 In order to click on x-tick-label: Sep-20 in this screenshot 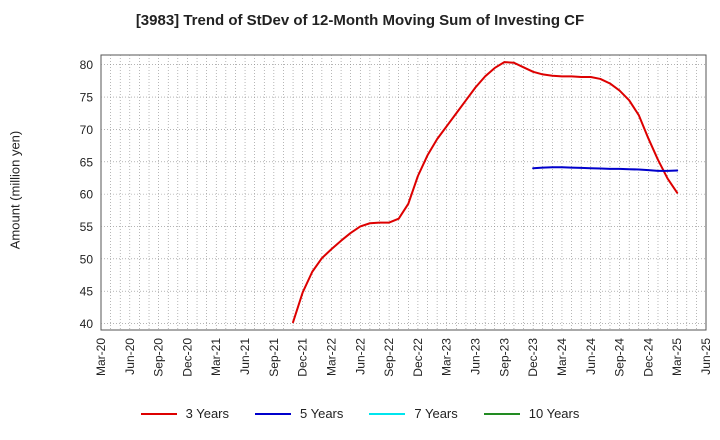, I will do `click(159, 357)`.